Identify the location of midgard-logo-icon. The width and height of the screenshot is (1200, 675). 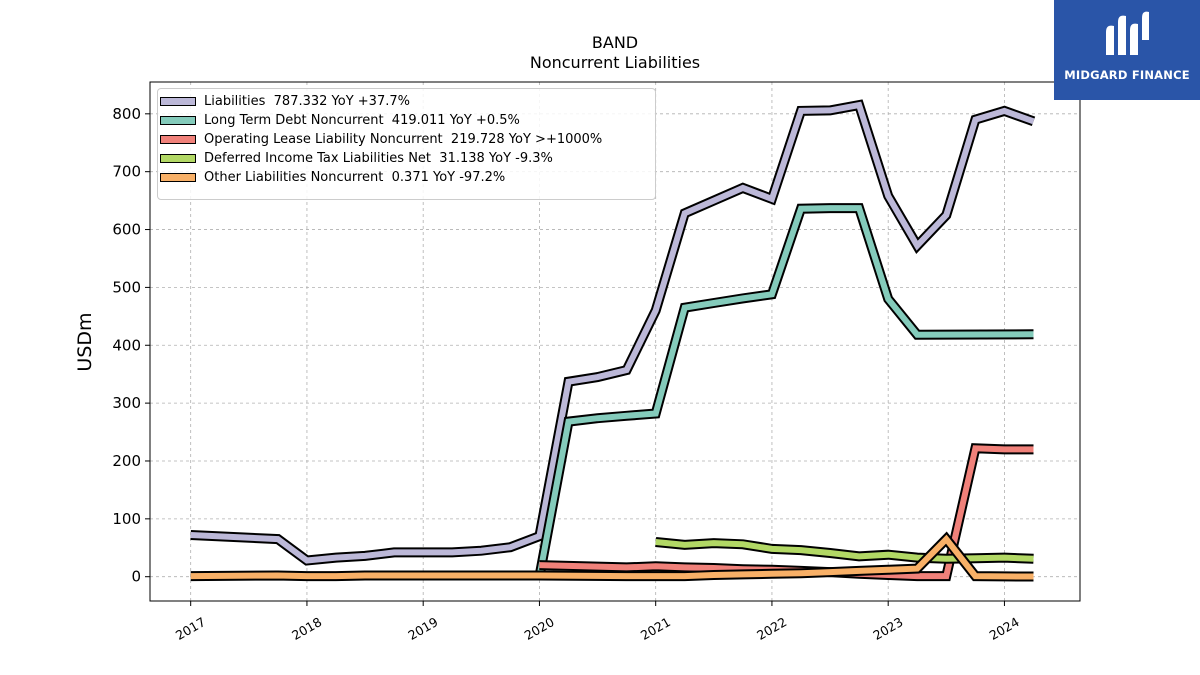
(1127, 33).